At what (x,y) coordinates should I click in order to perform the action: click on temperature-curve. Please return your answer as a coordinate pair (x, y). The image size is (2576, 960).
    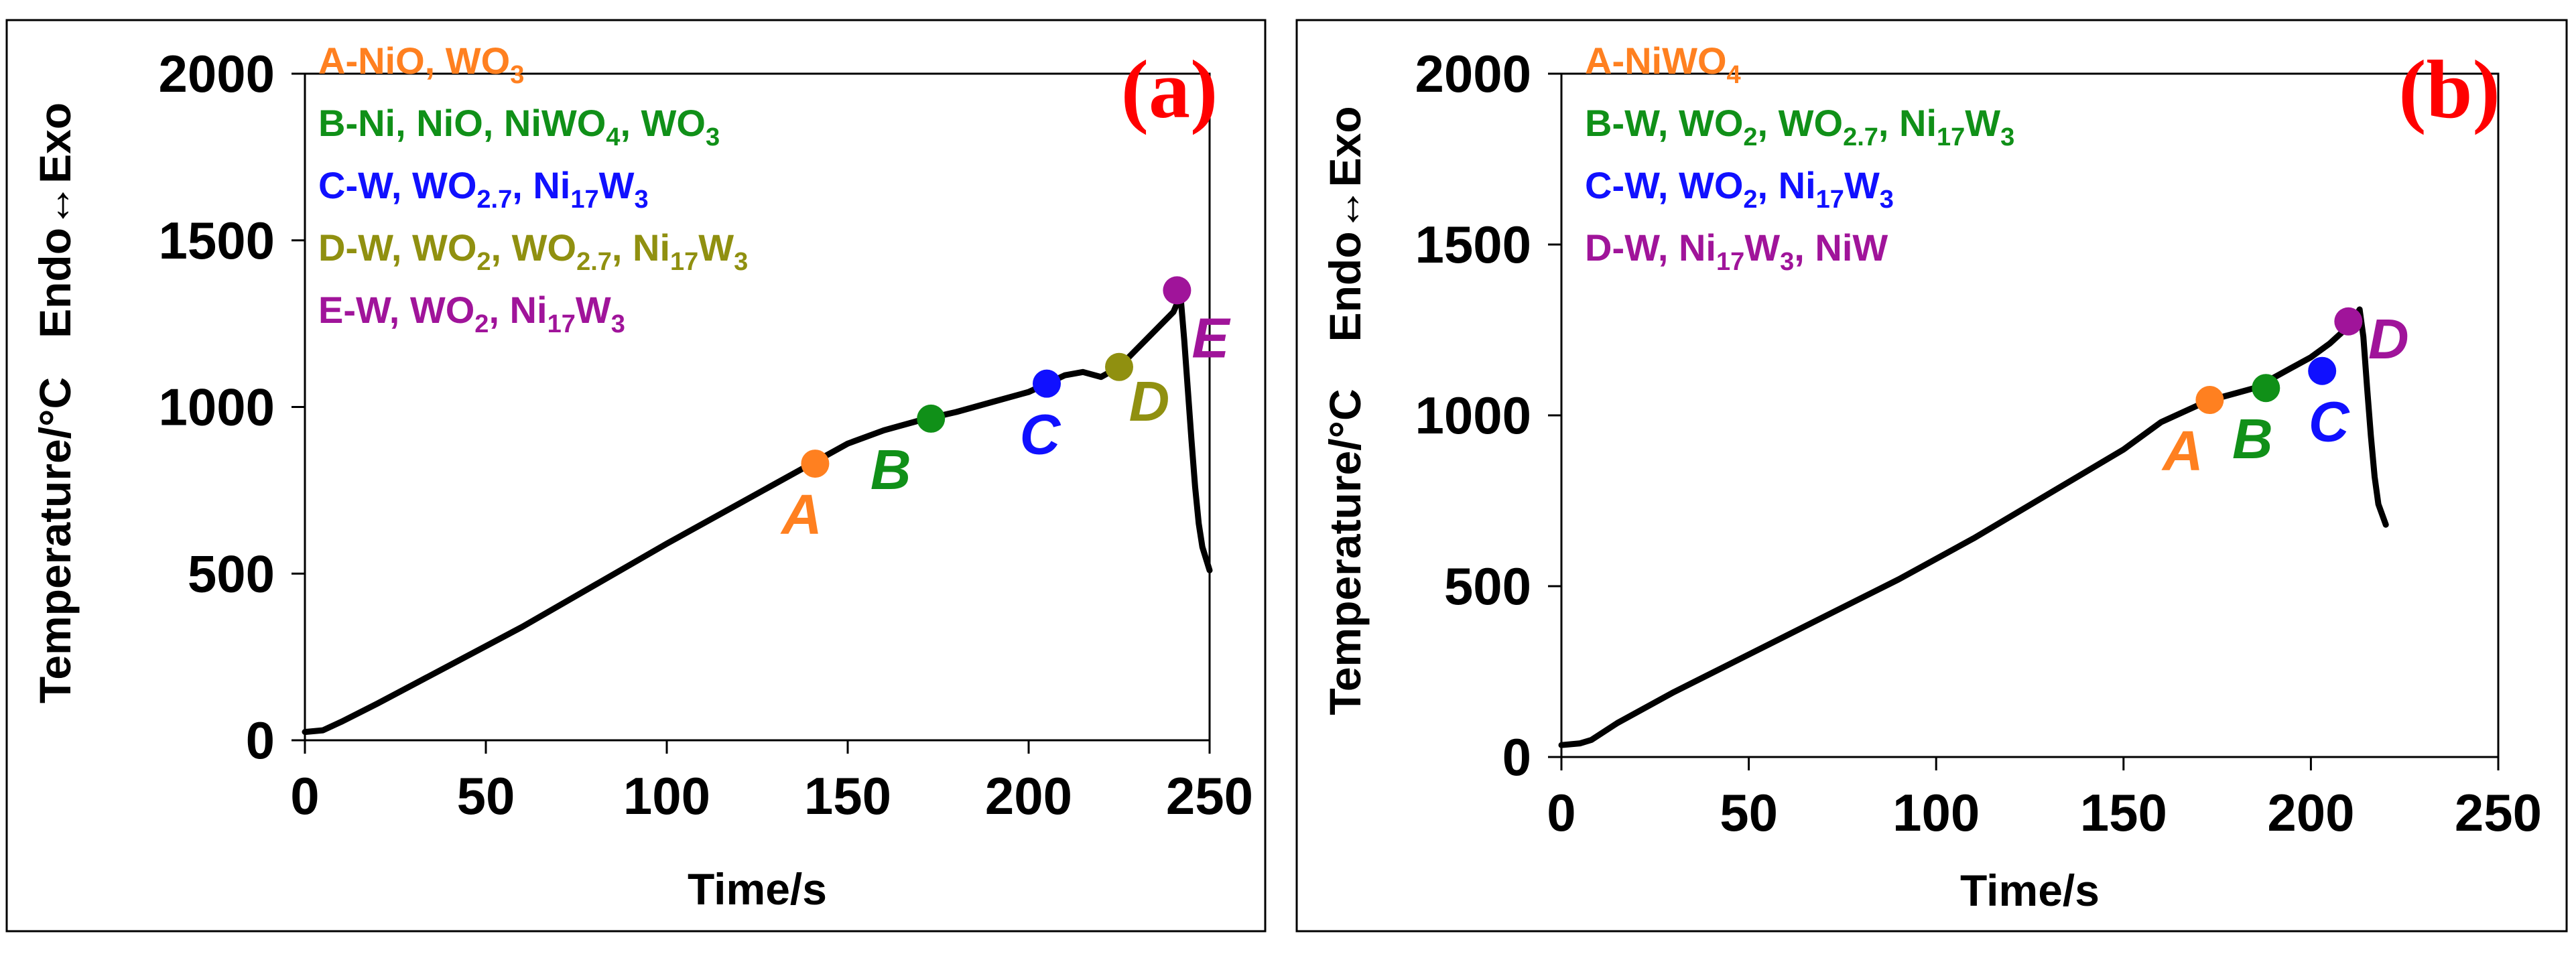
    Looking at the image, I should click on (1973, 527).